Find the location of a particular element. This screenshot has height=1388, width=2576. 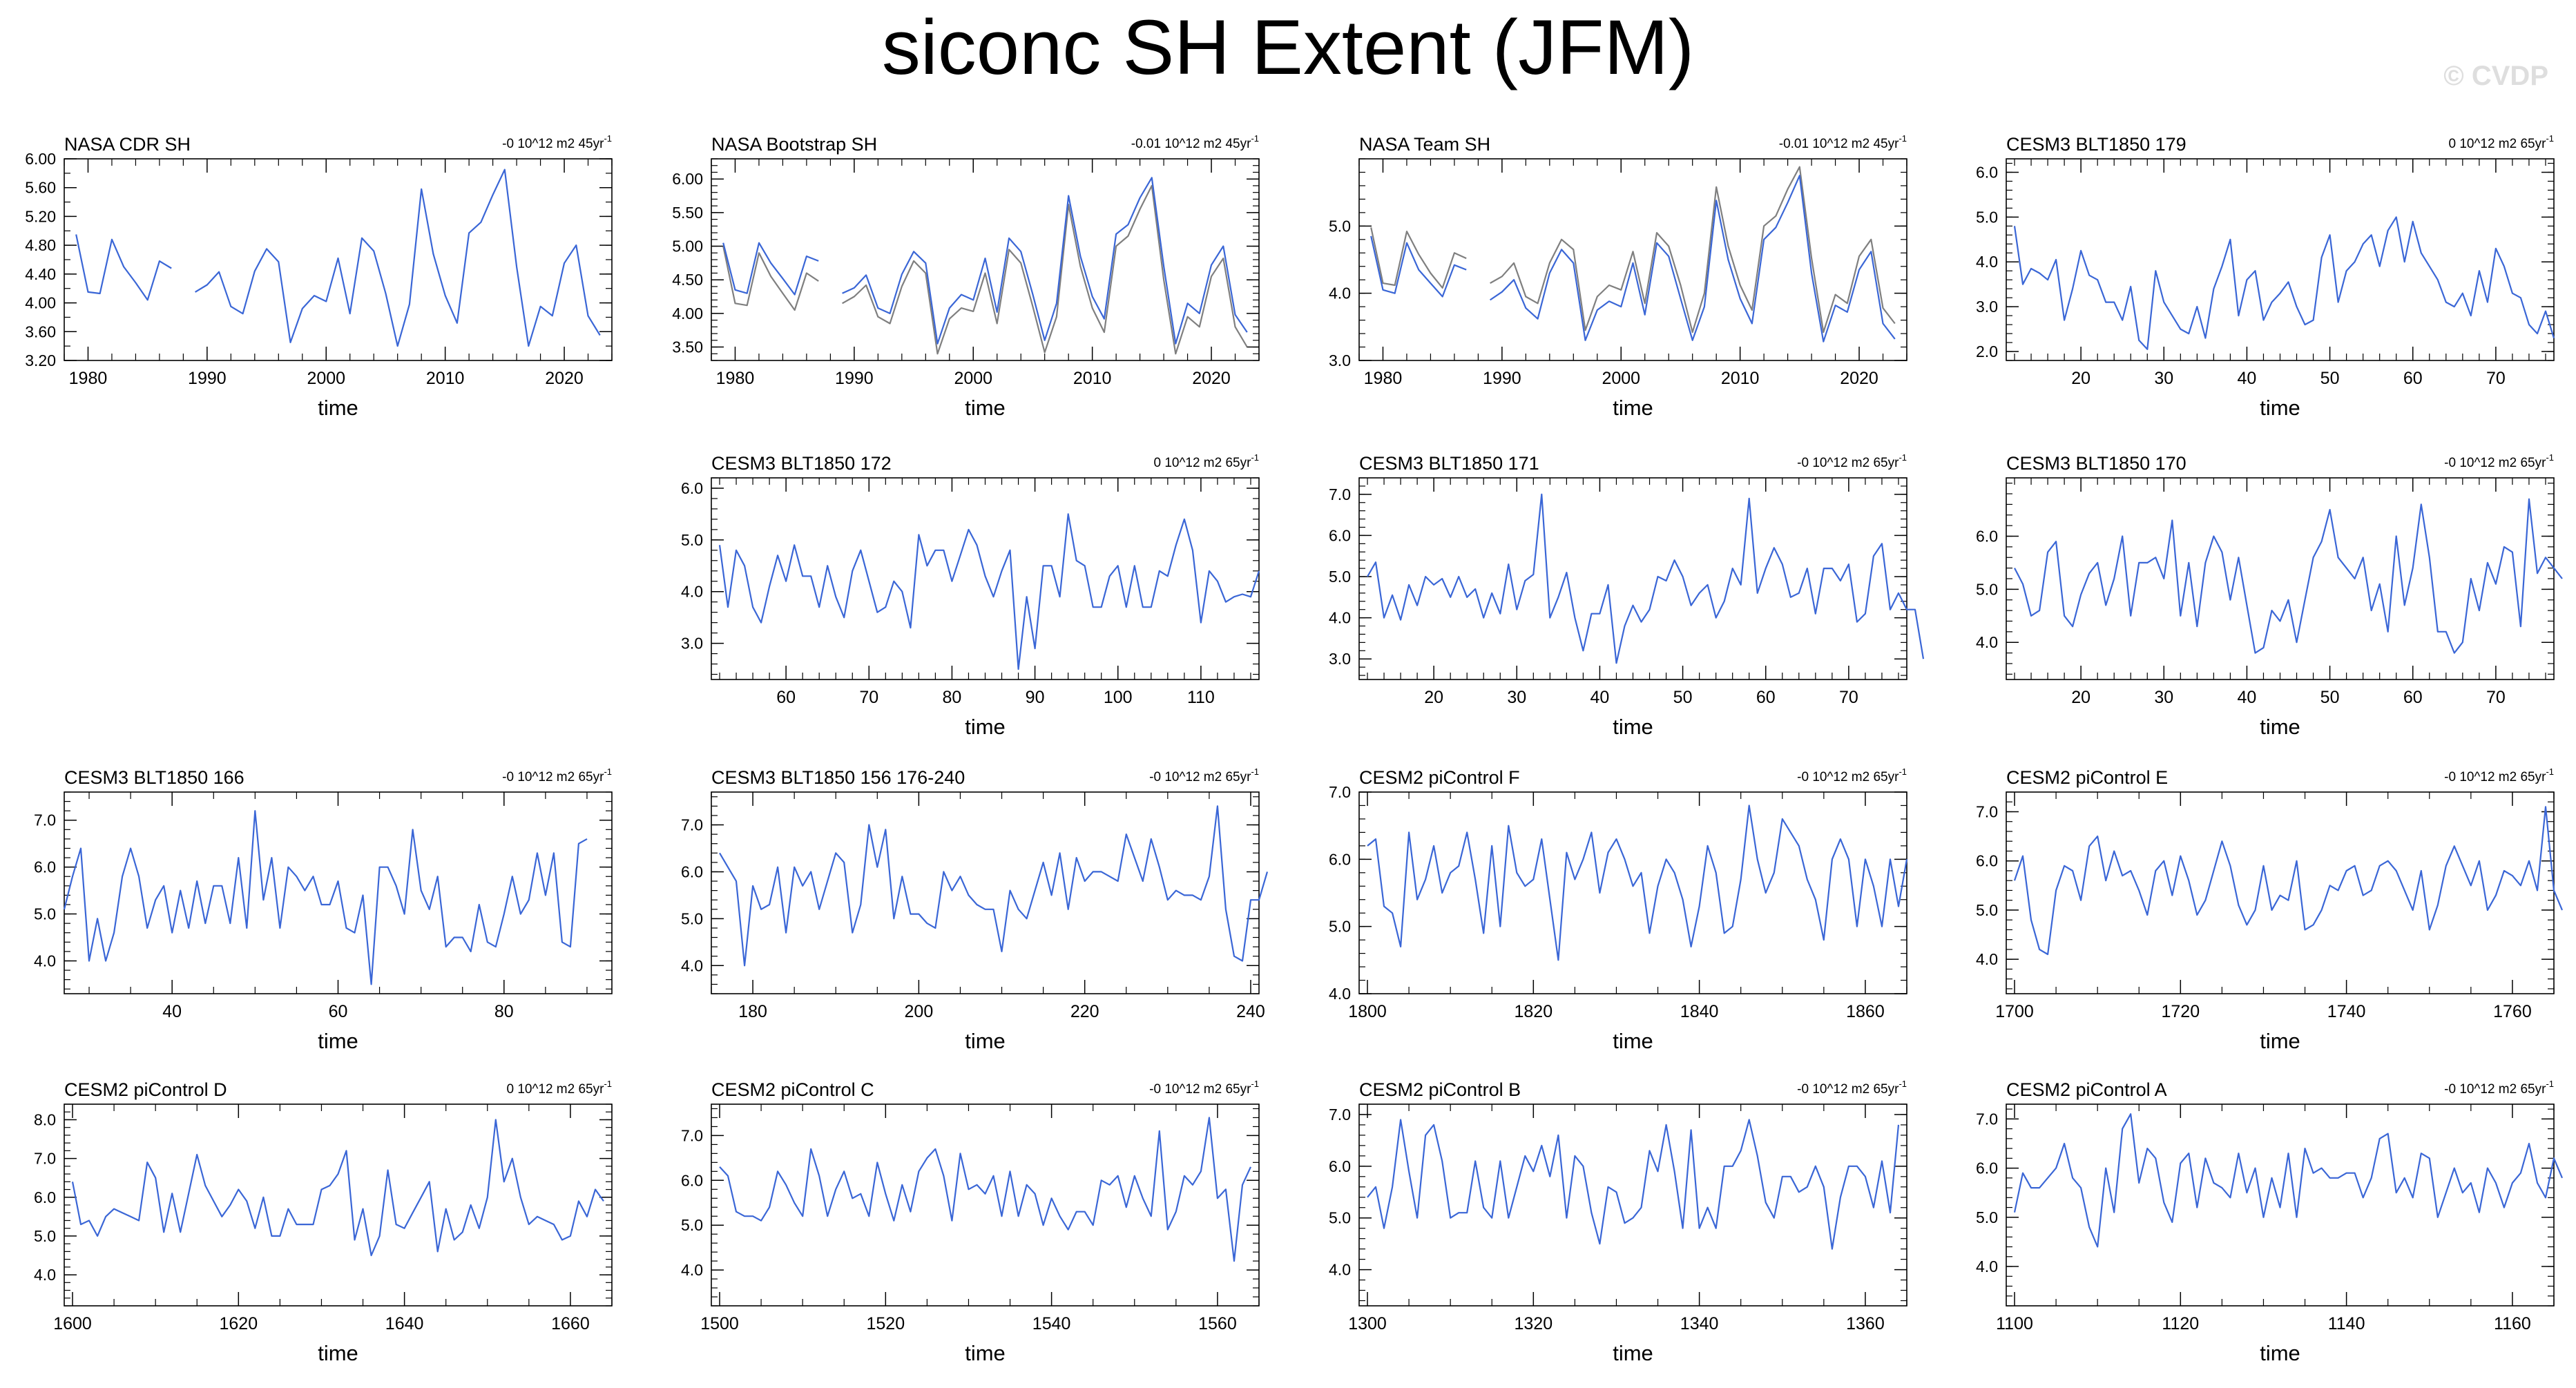

x-tick-label: 30 is located at coordinates (2163, 378).